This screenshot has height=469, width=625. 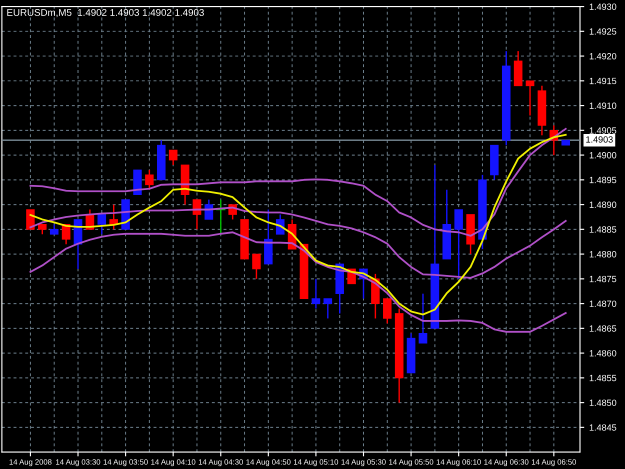 What do you see at coordinates (603, 205) in the screenshot?
I see `y-tick-label: 1.4890` at bounding box center [603, 205].